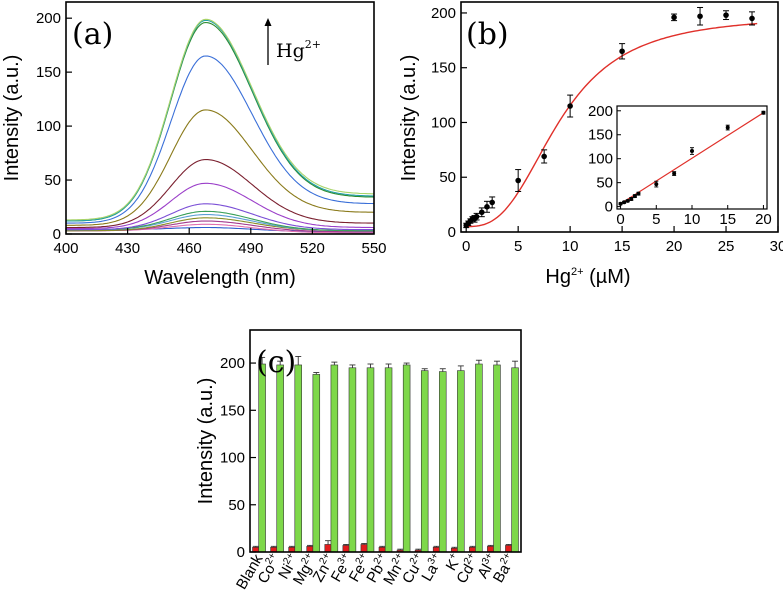 Image resolution: width=783 pixels, height=601 pixels. Describe the element at coordinates (397, 559) in the screenshot. I see `c-xlabel-sup-8: 2+` at that location.